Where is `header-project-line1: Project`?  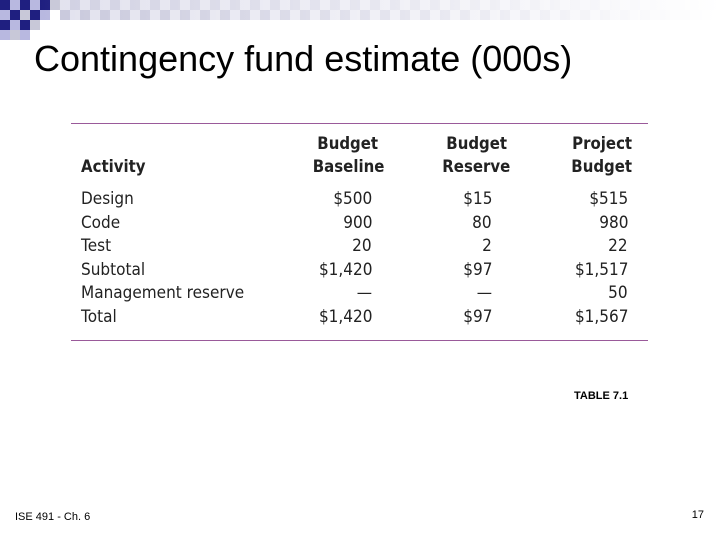
header-project-line1: Project is located at coordinates (602, 144).